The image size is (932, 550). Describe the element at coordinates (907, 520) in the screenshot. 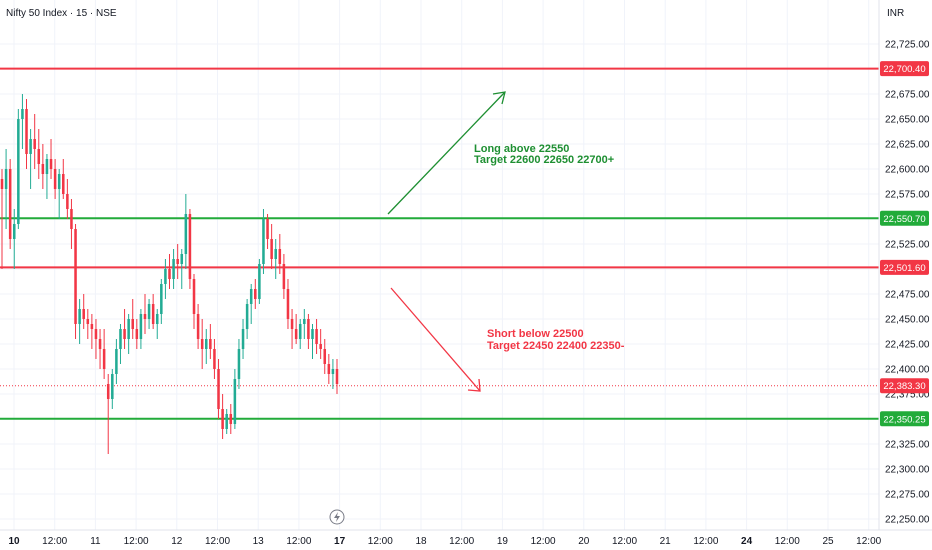

I see `price-tick-label: 22,250.00` at that location.